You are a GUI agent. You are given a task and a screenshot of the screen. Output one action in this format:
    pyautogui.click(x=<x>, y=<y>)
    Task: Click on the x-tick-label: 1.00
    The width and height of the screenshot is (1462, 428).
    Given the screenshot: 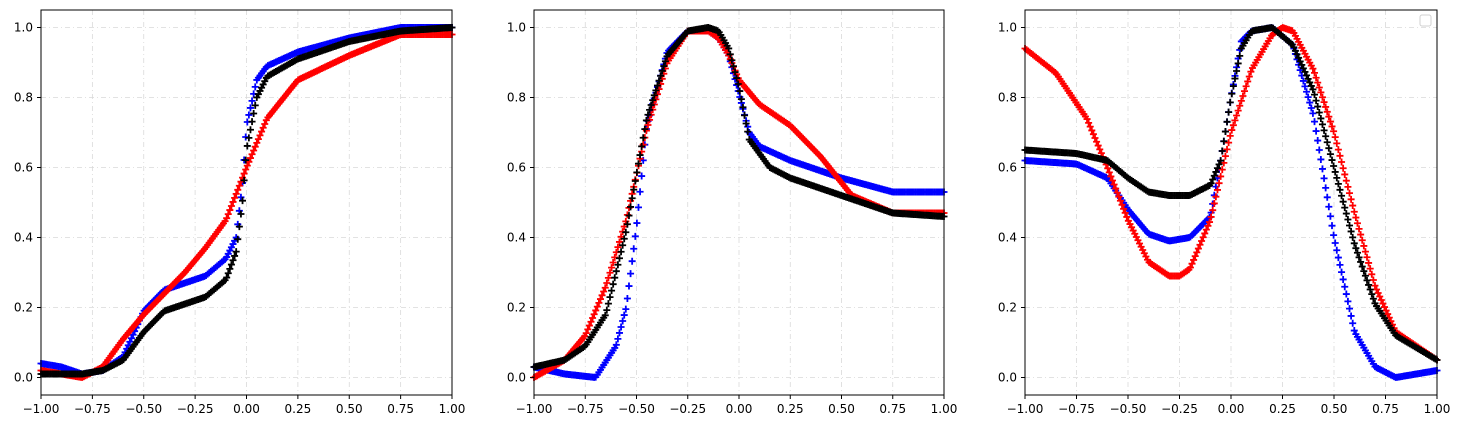 What is the action you would take?
    pyautogui.click(x=452, y=409)
    